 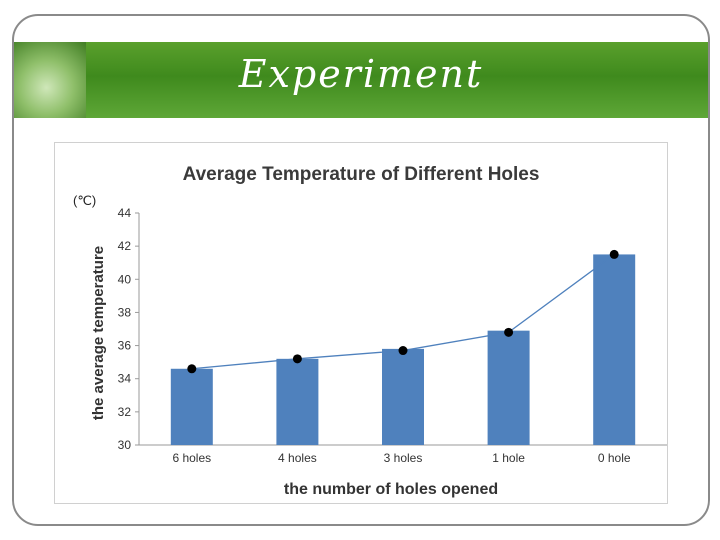 I want to click on x-tick-label: 3 holes, so click(x=403, y=458).